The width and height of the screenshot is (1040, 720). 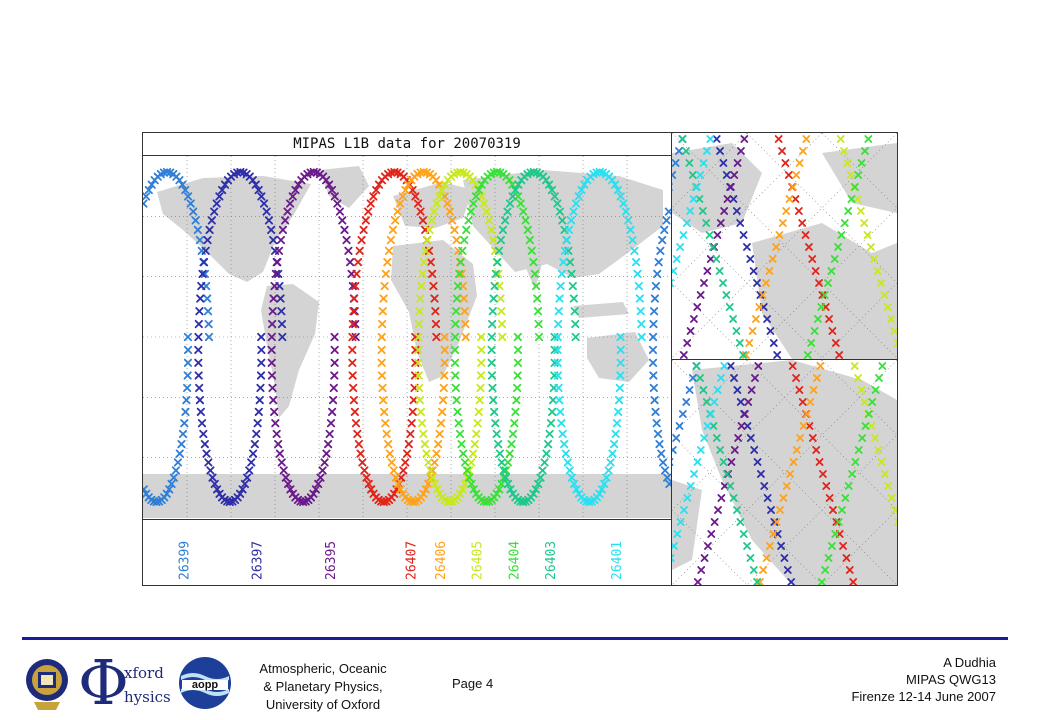 What do you see at coordinates (234, 229) in the screenshot?
I see `north-america` at bounding box center [234, 229].